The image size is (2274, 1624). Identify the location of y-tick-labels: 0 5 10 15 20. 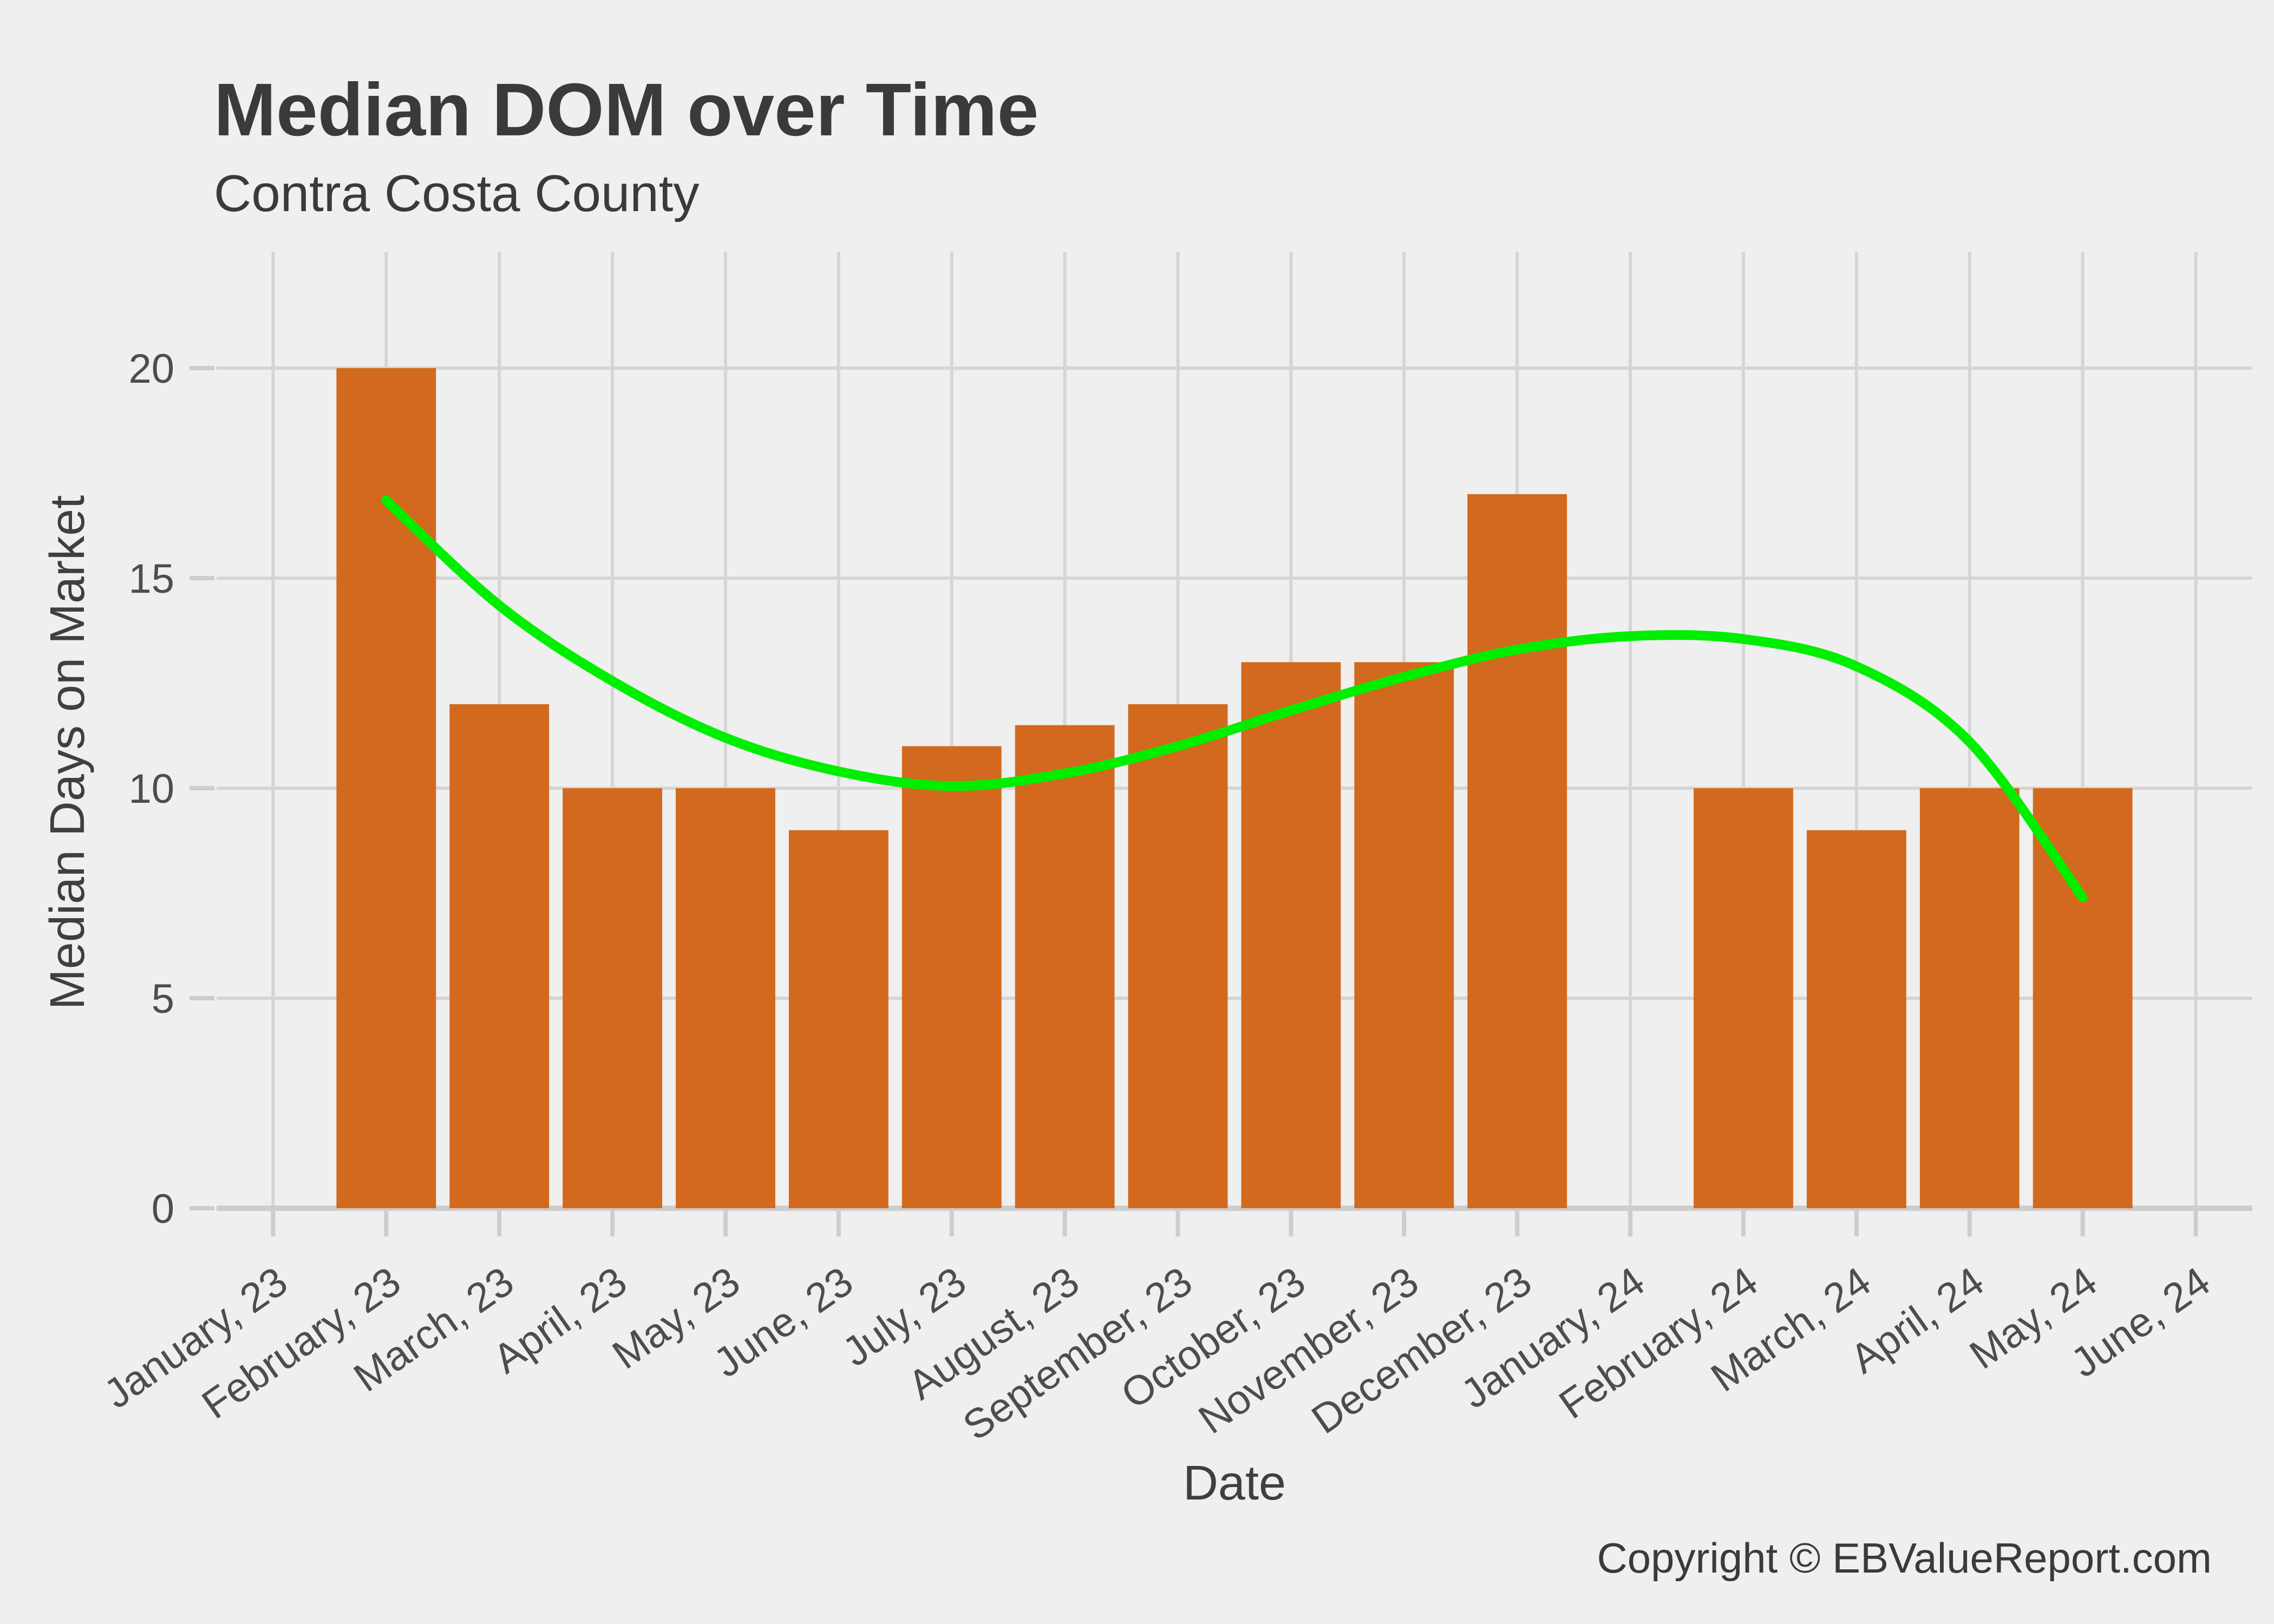
(151, 789).